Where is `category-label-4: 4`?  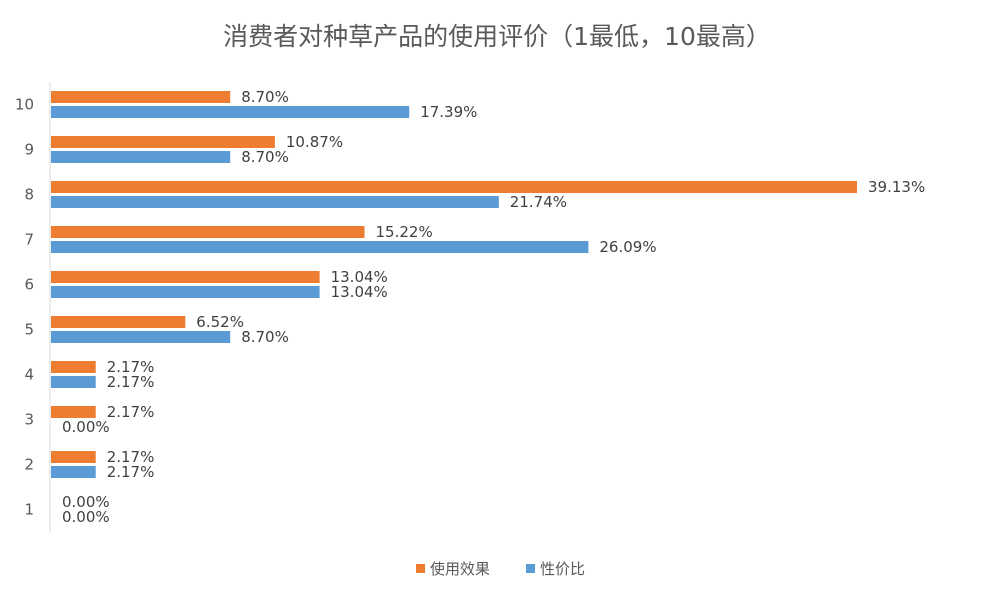
category-label-4: 4 is located at coordinates (29, 375).